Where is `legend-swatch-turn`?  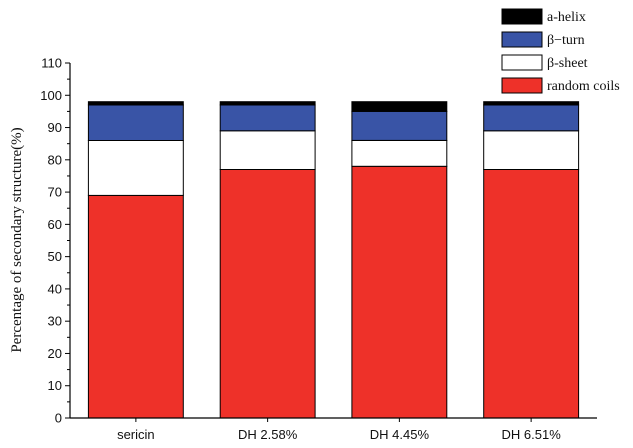
legend-swatch-turn is located at coordinates (522, 39).